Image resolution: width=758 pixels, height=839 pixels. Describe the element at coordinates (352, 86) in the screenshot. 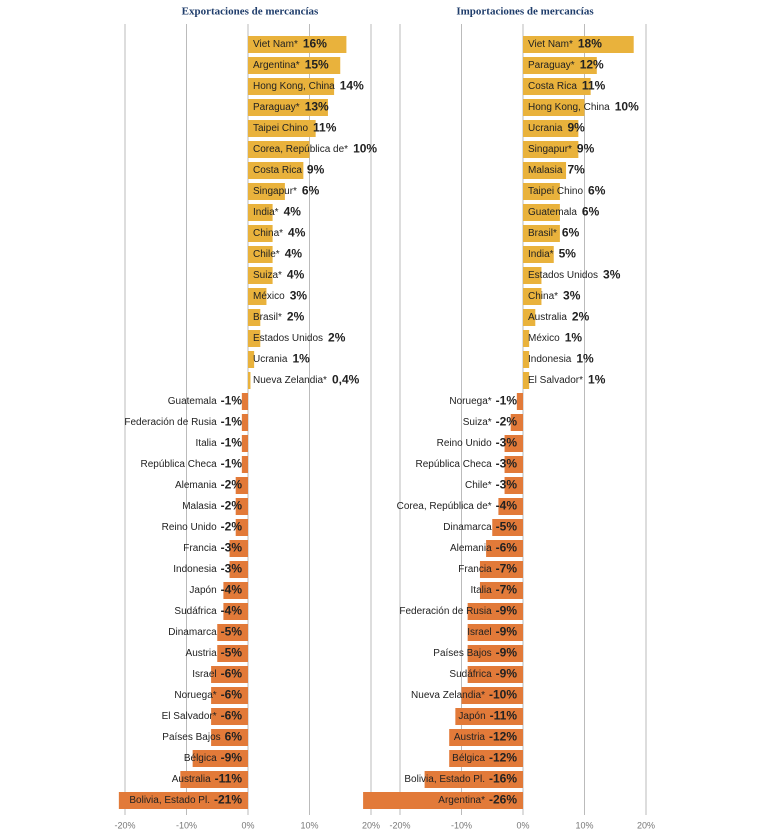

I see `value-label: 14%` at that location.